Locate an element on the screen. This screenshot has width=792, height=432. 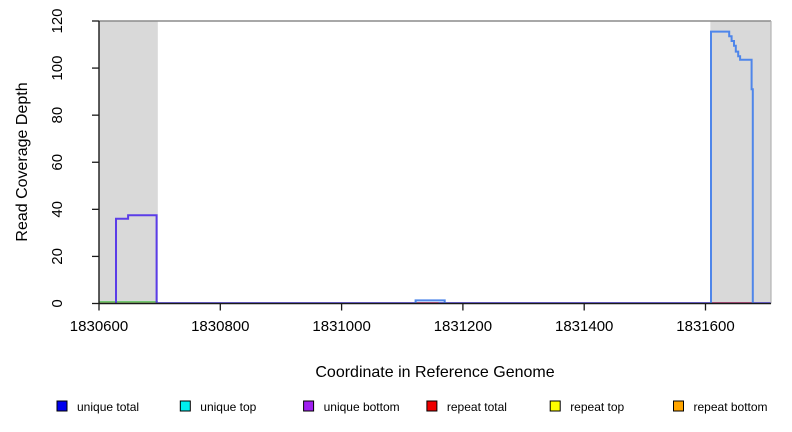
x-tick-label: 1830600 is located at coordinates (99, 326).